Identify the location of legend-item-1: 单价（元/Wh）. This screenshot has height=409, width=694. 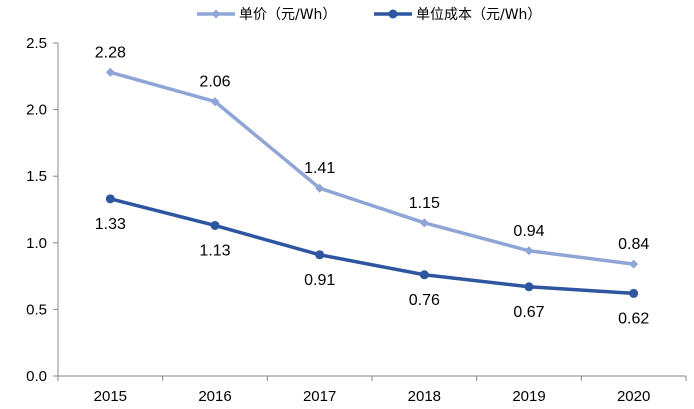
(266, 15).